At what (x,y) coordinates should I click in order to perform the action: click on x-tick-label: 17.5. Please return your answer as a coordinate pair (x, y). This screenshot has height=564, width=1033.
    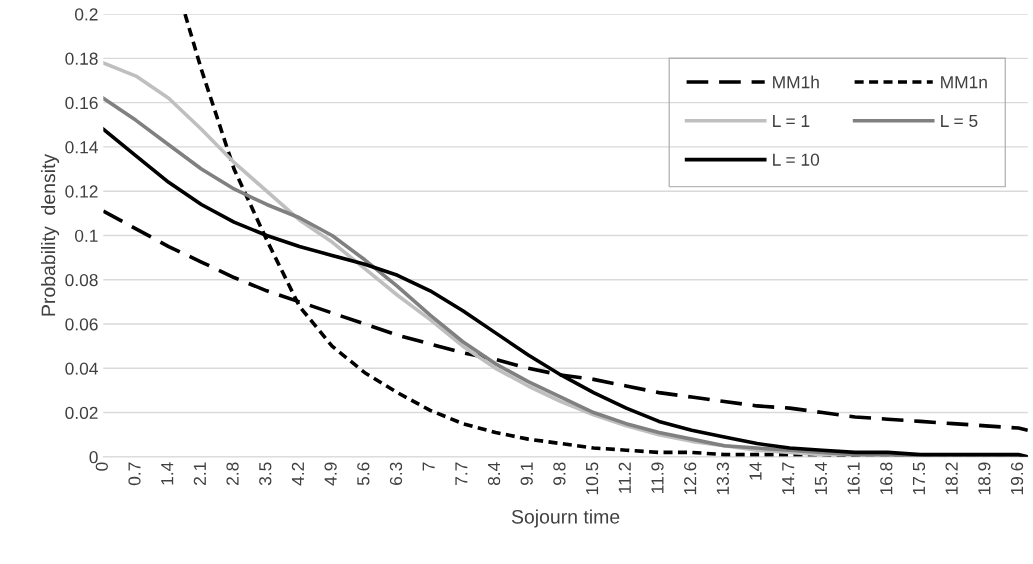
    Looking at the image, I should click on (919, 478).